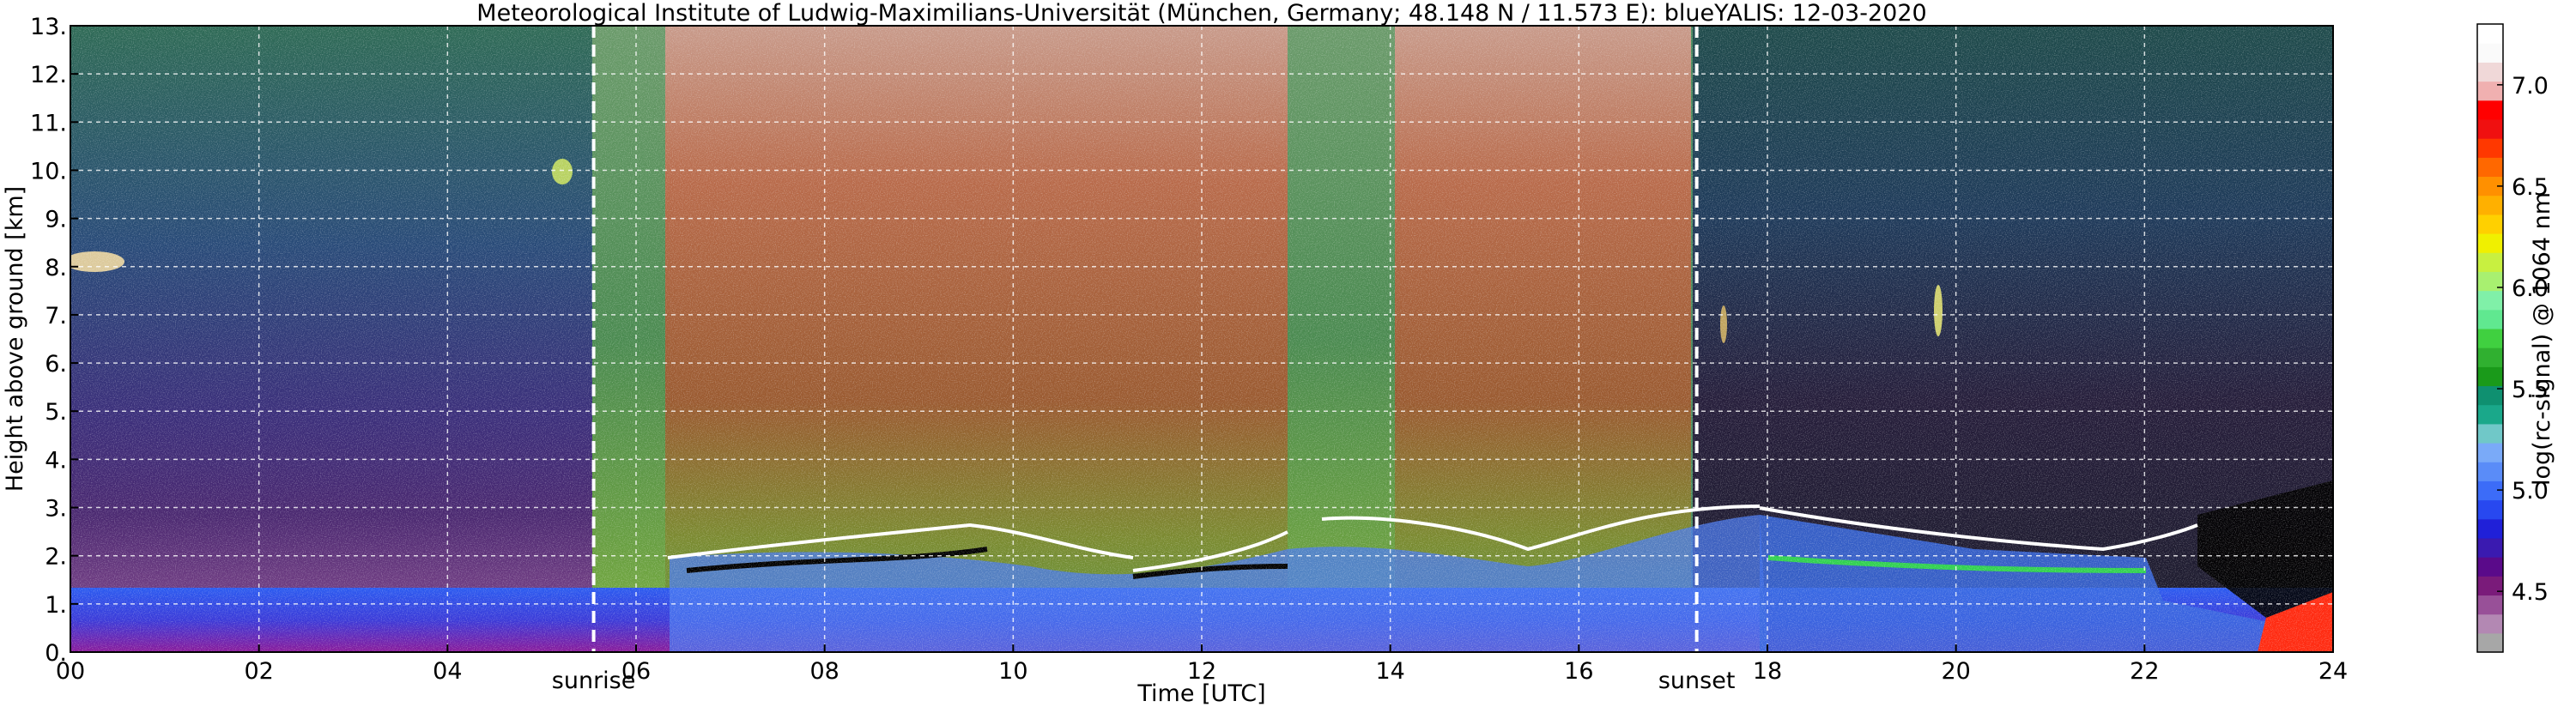 Image resolution: width=2576 pixels, height=707 pixels. I want to click on x-tick-label: 08, so click(824, 671).